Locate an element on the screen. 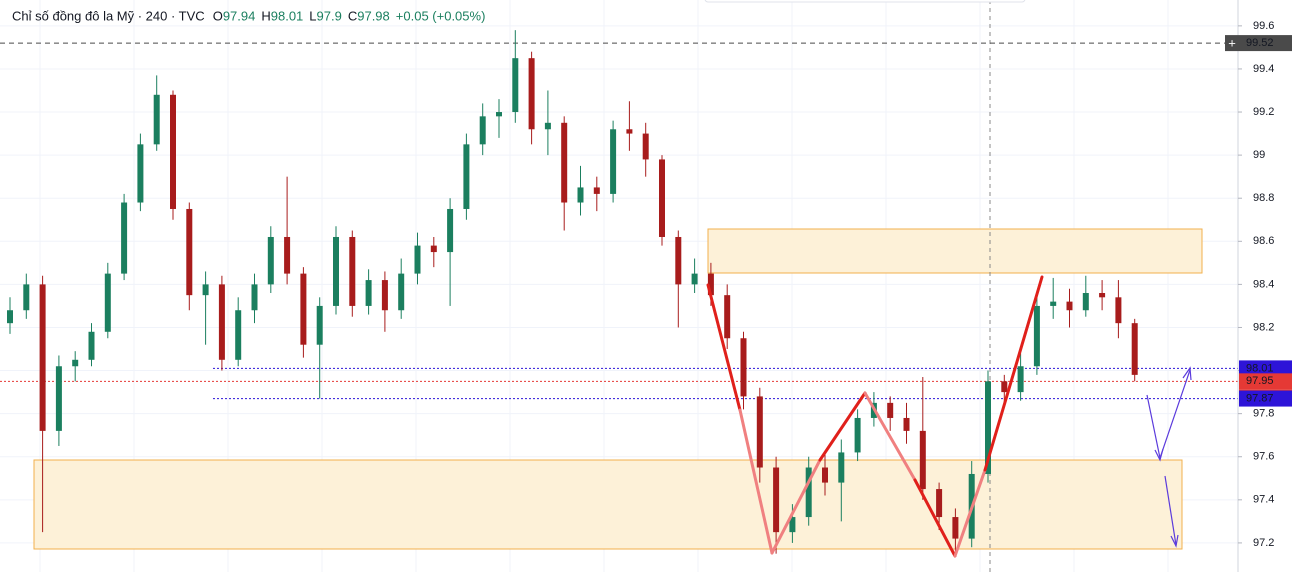  arrows is located at coordinates (1169, 457).